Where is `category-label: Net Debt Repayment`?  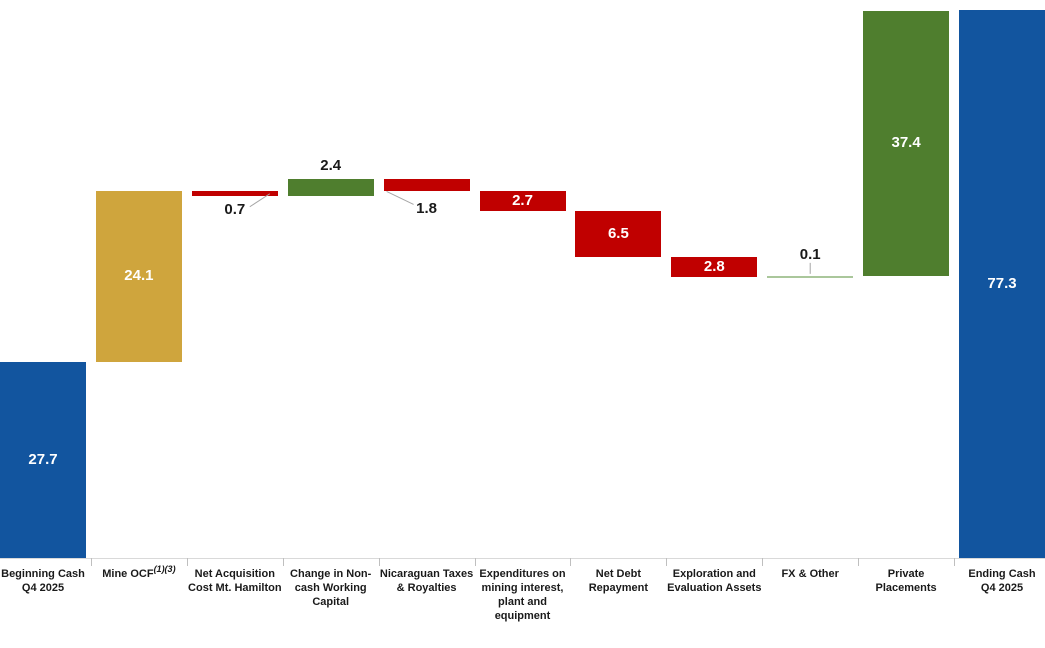 category-label: Net Debt Repayment is located at coordinates (618, 581).